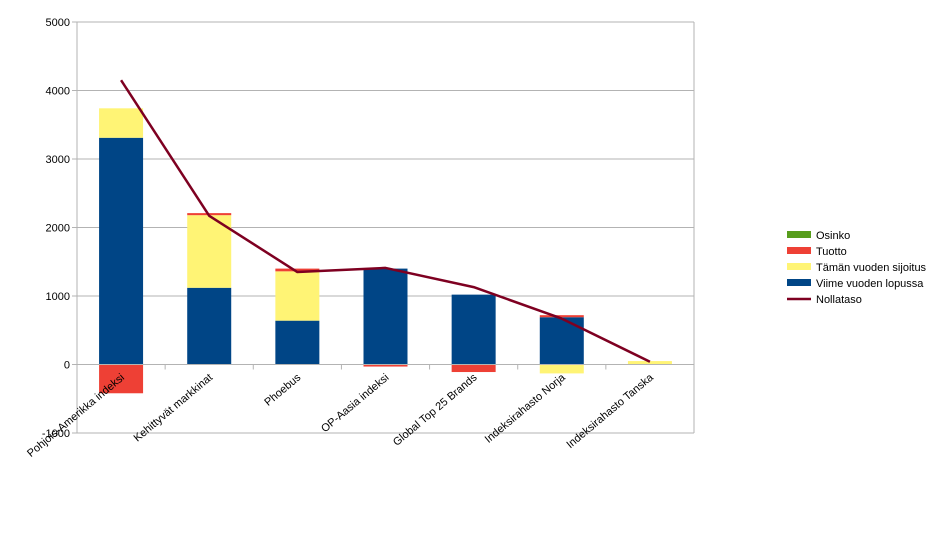 Image resolution: width=936 pixels, height=534 pixels. What do you see at coordinates (526, 408) in the screenshot?
I see `x-tick-label: Indeksirahasto Norja` at bounding box center [526, 408].